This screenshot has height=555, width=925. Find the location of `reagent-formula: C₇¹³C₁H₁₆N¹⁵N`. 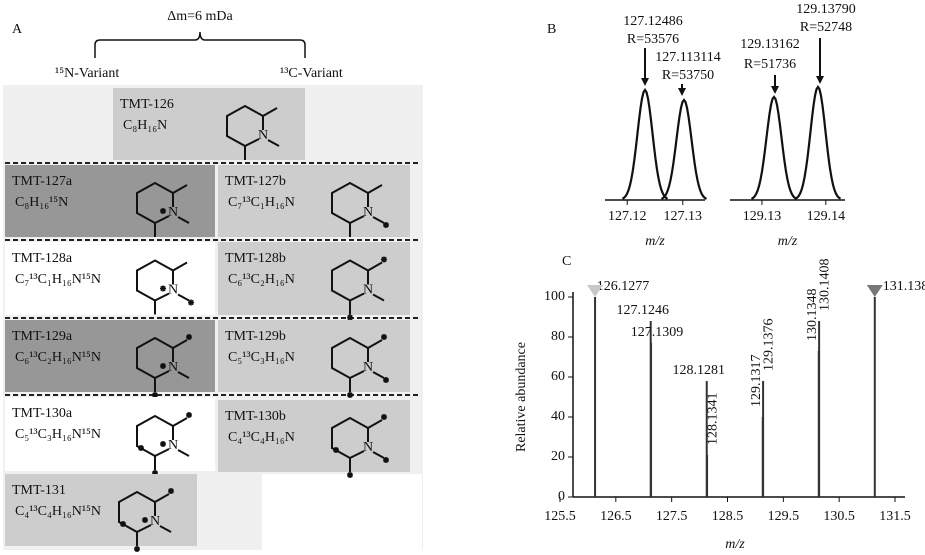

reagent-formula: C₇¹³C₁H₁₆N¹⁵N is located at coordinates (58, 279).